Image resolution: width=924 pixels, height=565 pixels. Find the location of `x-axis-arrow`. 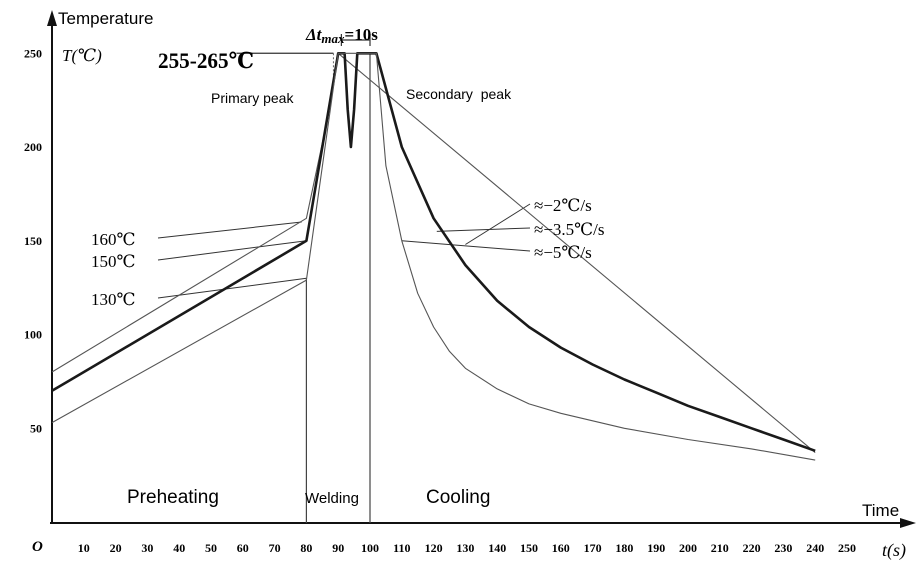

x-axis-arrow is located at coordinates (908, 523).